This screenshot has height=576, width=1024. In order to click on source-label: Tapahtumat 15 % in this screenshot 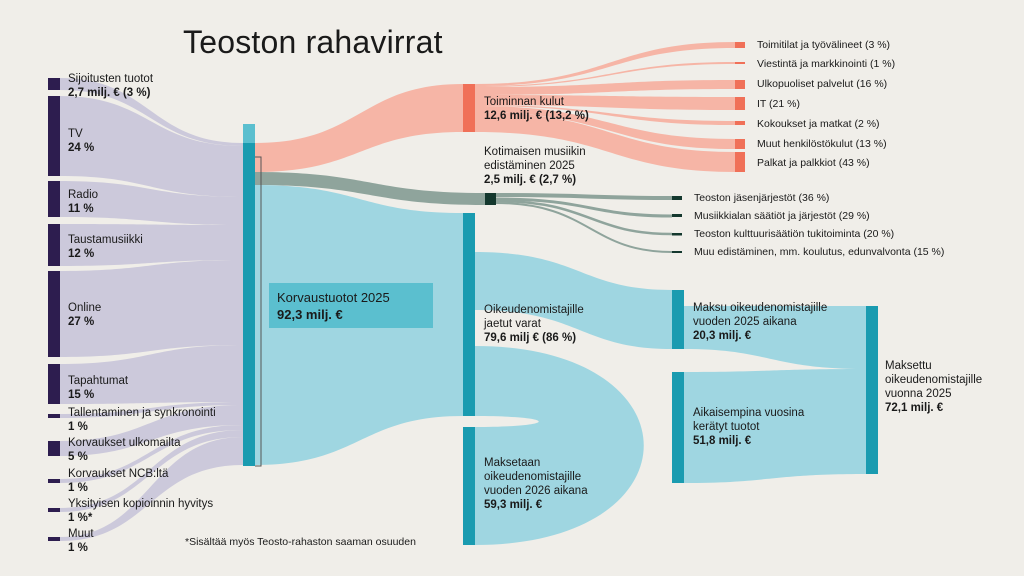, I will do `click(98, 388)`.